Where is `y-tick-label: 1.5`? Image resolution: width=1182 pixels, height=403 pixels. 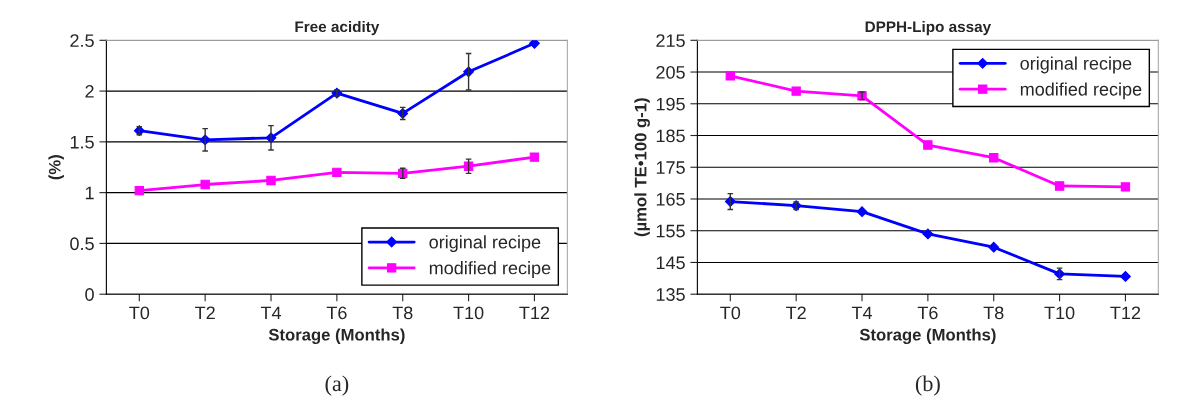
y-tick-label: 1.5 is located at coordinates (82, 142).